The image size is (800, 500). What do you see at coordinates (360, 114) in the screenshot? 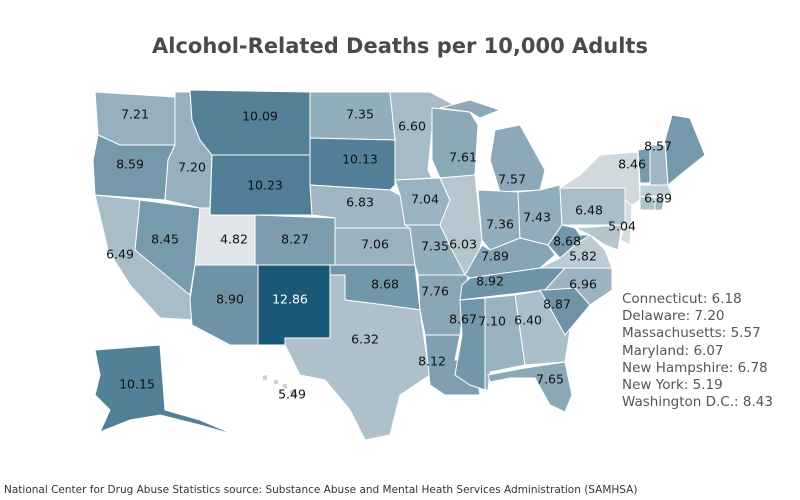
I see `value-label-nd: 7.35` at bounding box center [360, 114].